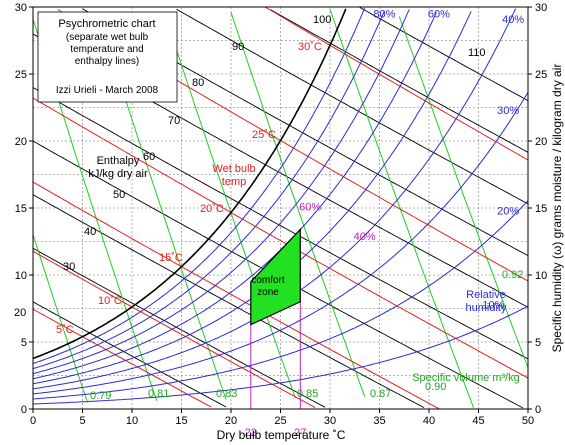  I want to click on comfort-zone-polygon, so click(275, 276).